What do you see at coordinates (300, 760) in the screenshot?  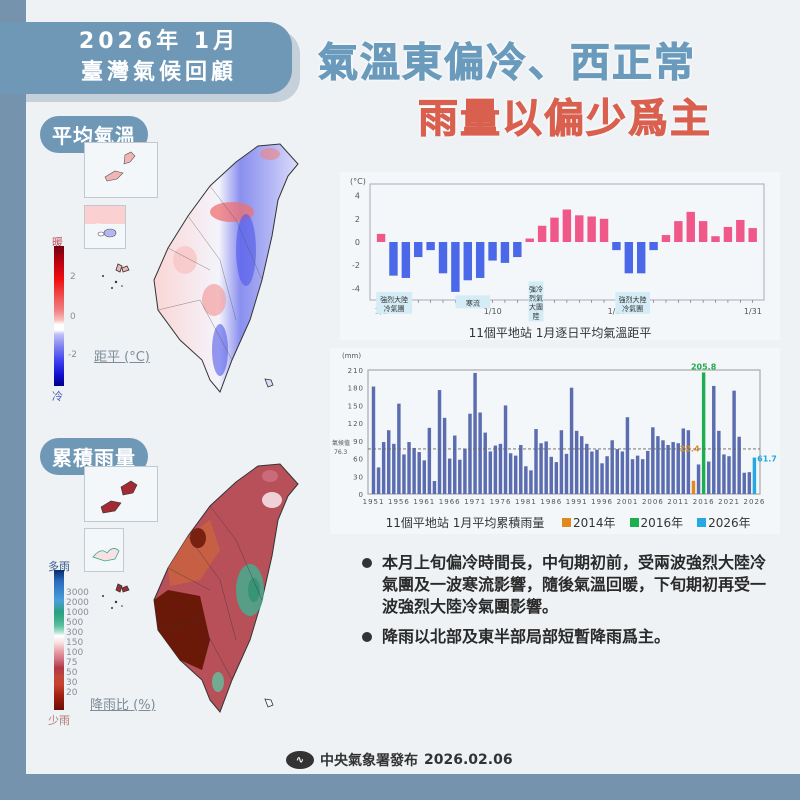 I see `cwa-logo-icon: ∿` at bounding box center [300, 760].